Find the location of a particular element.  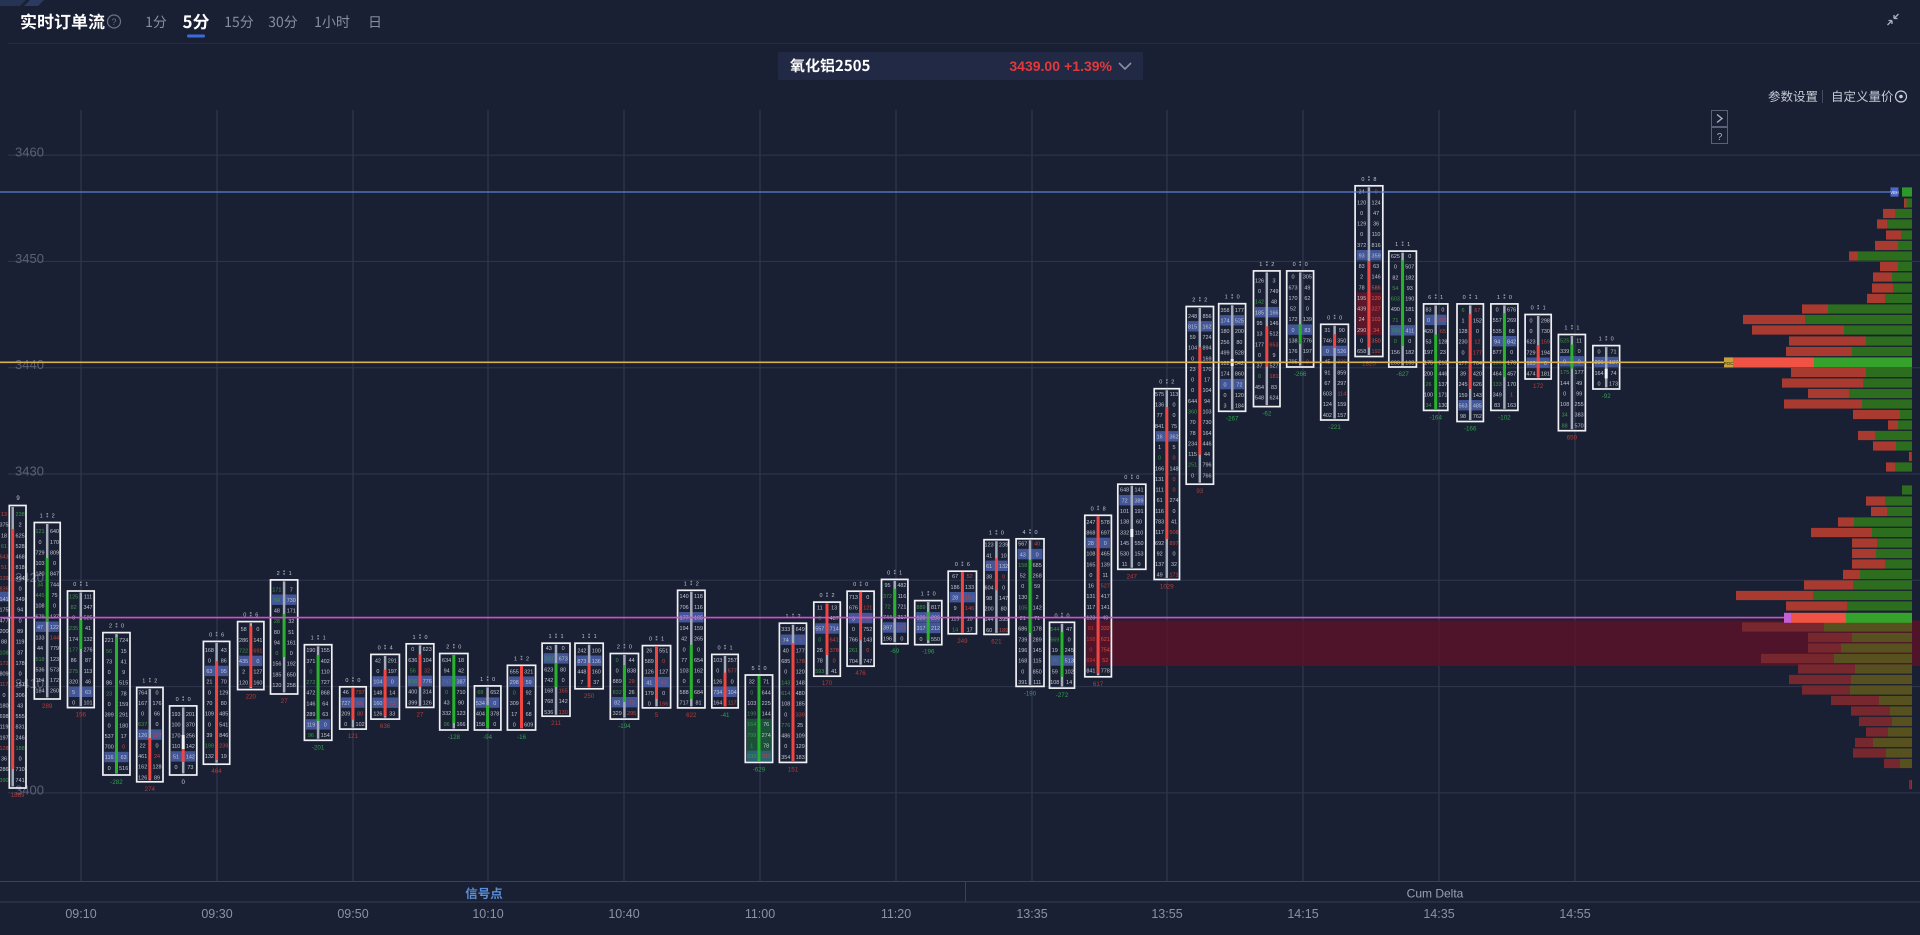

svg-text: 162 is located at coordinates (698, 672).